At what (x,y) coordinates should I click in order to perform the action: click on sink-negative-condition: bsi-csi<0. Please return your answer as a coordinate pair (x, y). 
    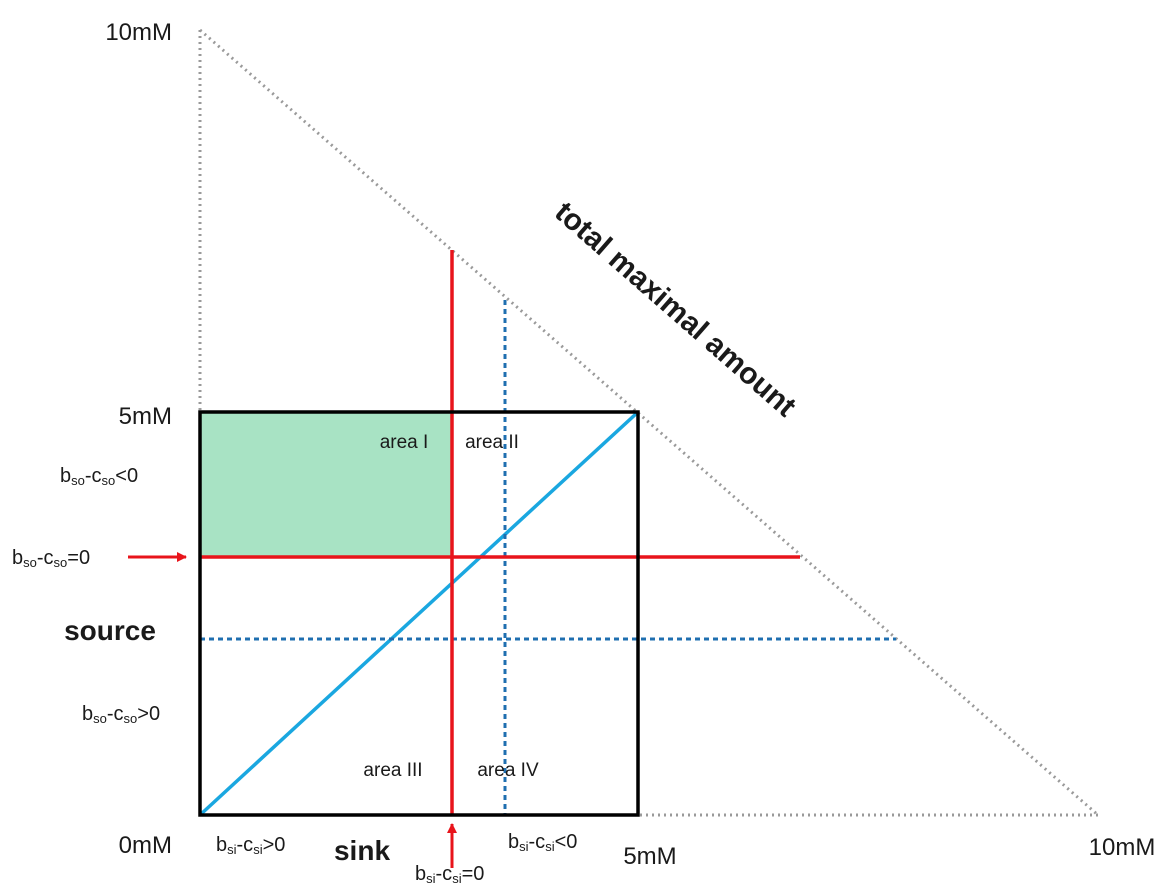
    Looking at the image, I should click on (542, 842).